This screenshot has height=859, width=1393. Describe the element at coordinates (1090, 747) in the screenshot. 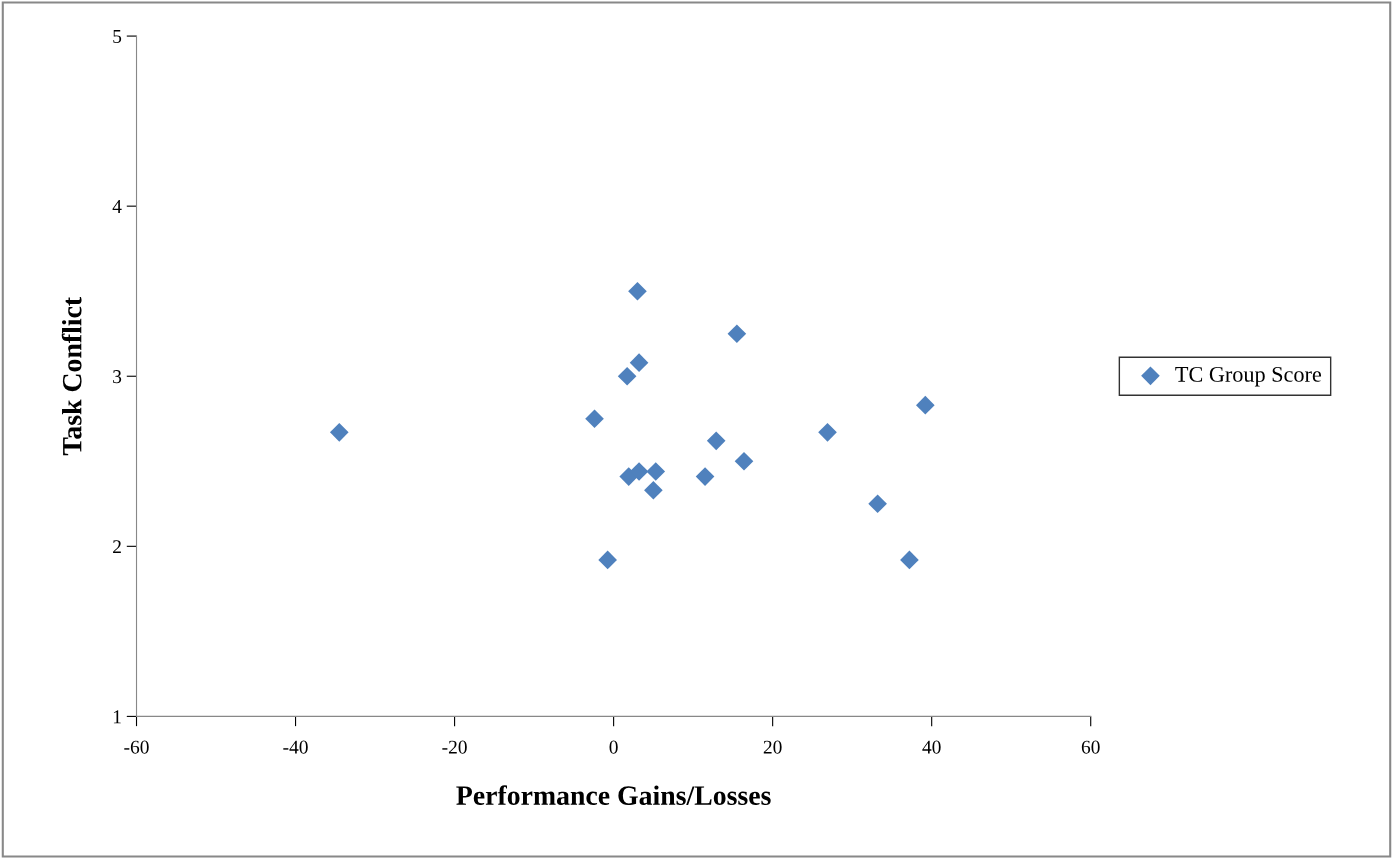

I see `x-tick-label: 60` at that location.